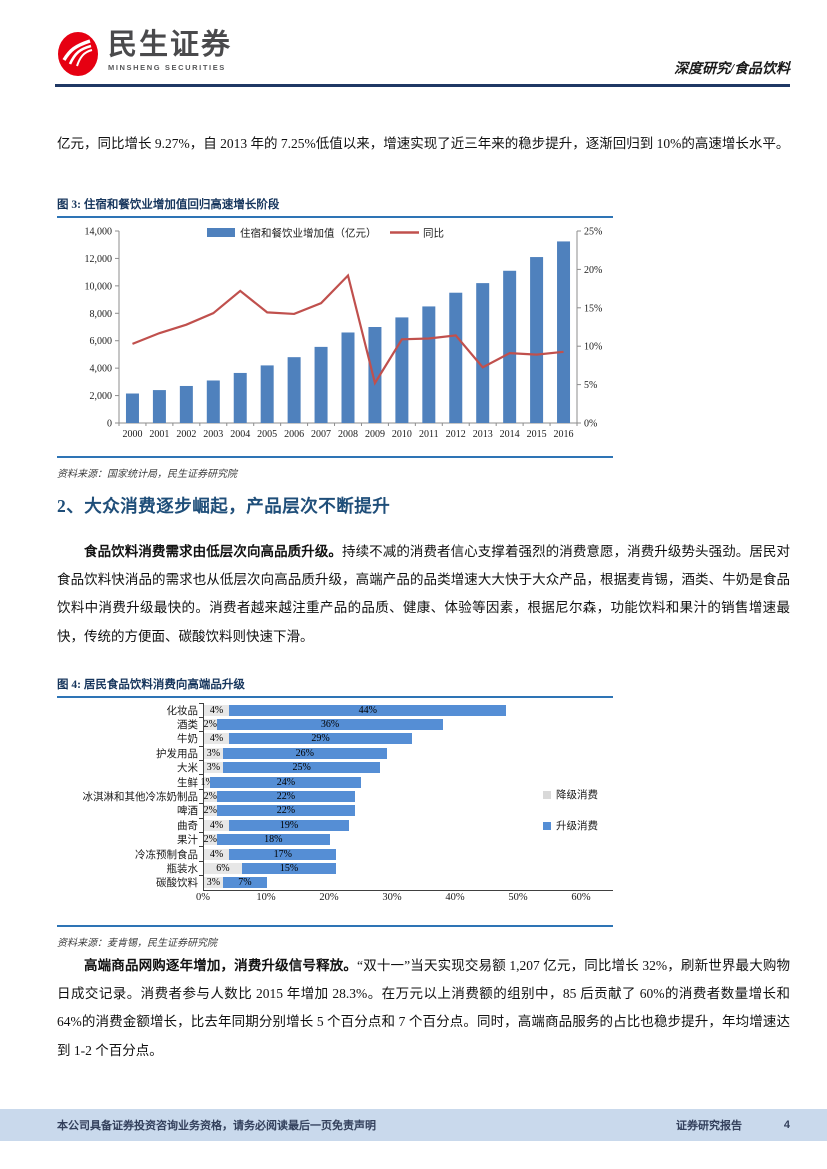  What do you see at coordinates (244, 883) in the screenshot?
I see `upgrade-bar-segment: 7%` at bounding box center [244, 883].